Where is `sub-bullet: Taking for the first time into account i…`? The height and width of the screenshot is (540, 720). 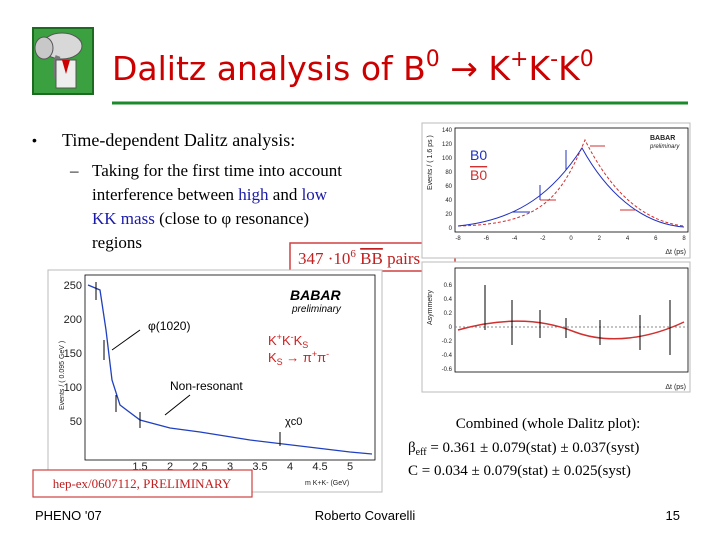 sub-bullet: Taking for the first time into account i… is located at coordinates (217, 206).